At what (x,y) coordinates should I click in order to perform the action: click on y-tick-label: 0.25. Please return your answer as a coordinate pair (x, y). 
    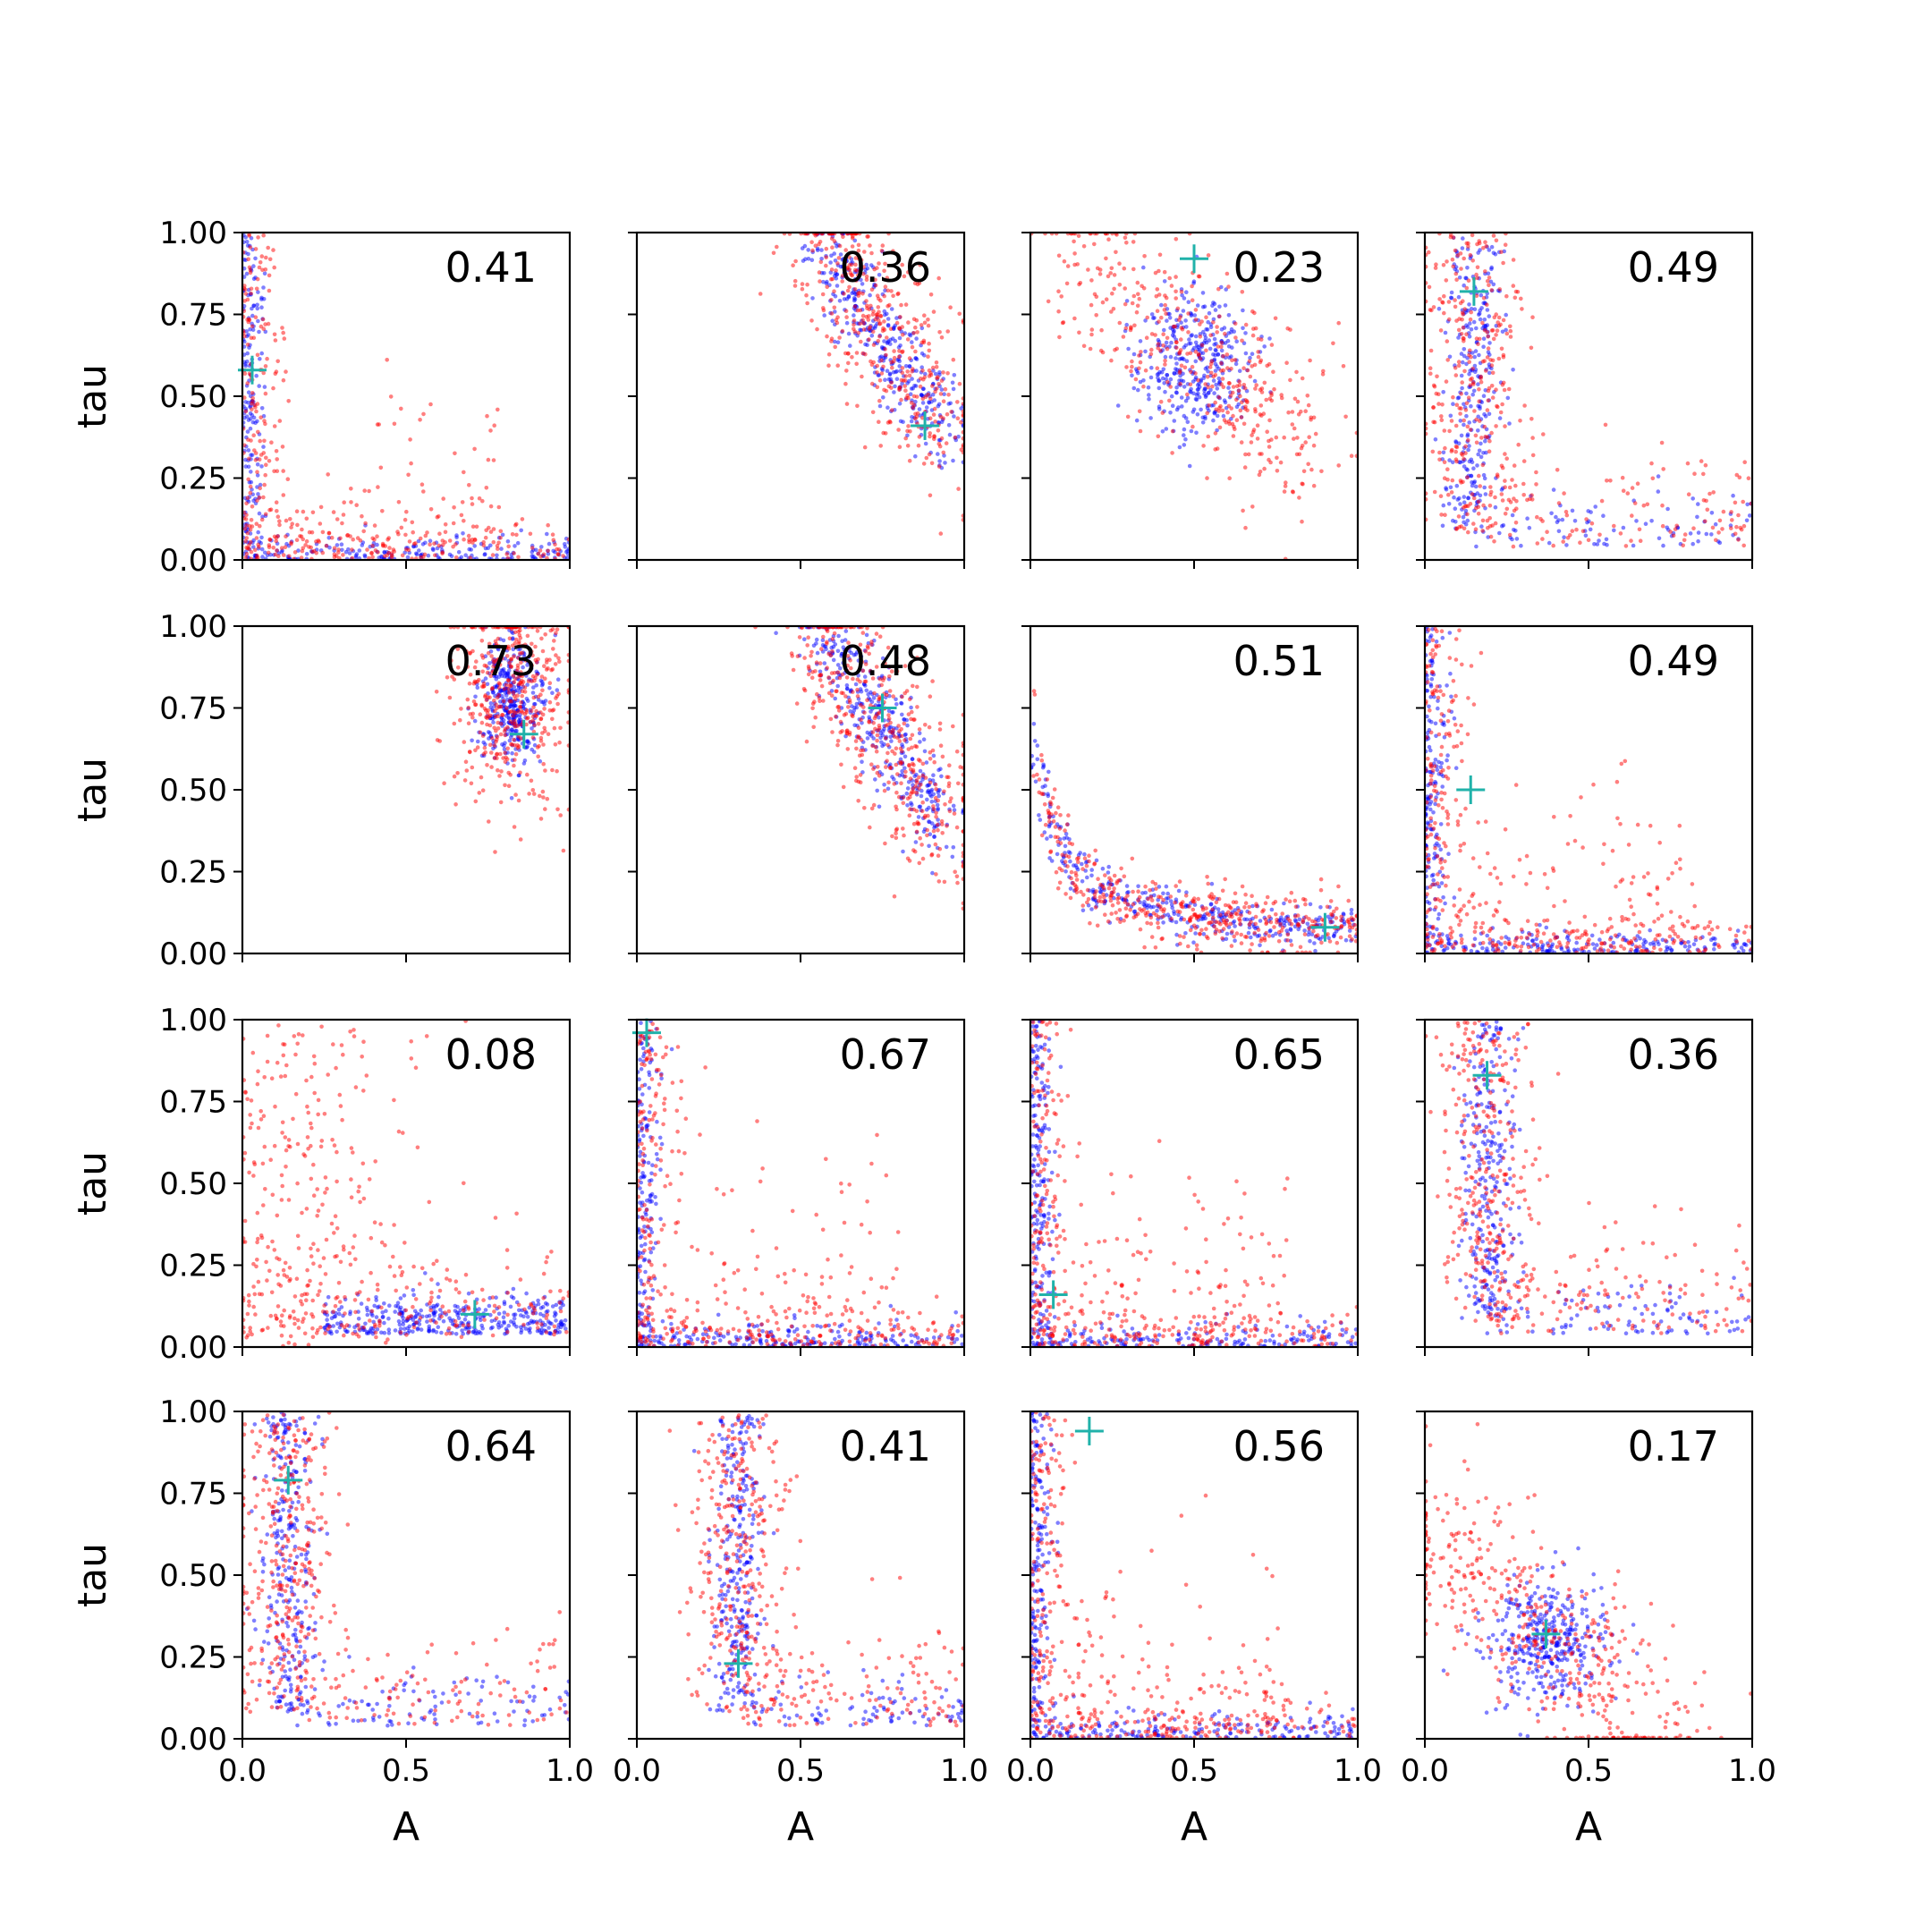
    Looking at the image, I should click on (193, 479).